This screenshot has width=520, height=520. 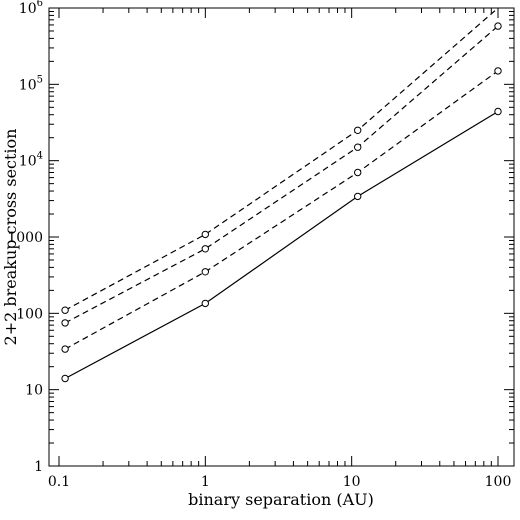 I want to click on x-axis-title: binary separation (AU), so click(x=281, y=499).